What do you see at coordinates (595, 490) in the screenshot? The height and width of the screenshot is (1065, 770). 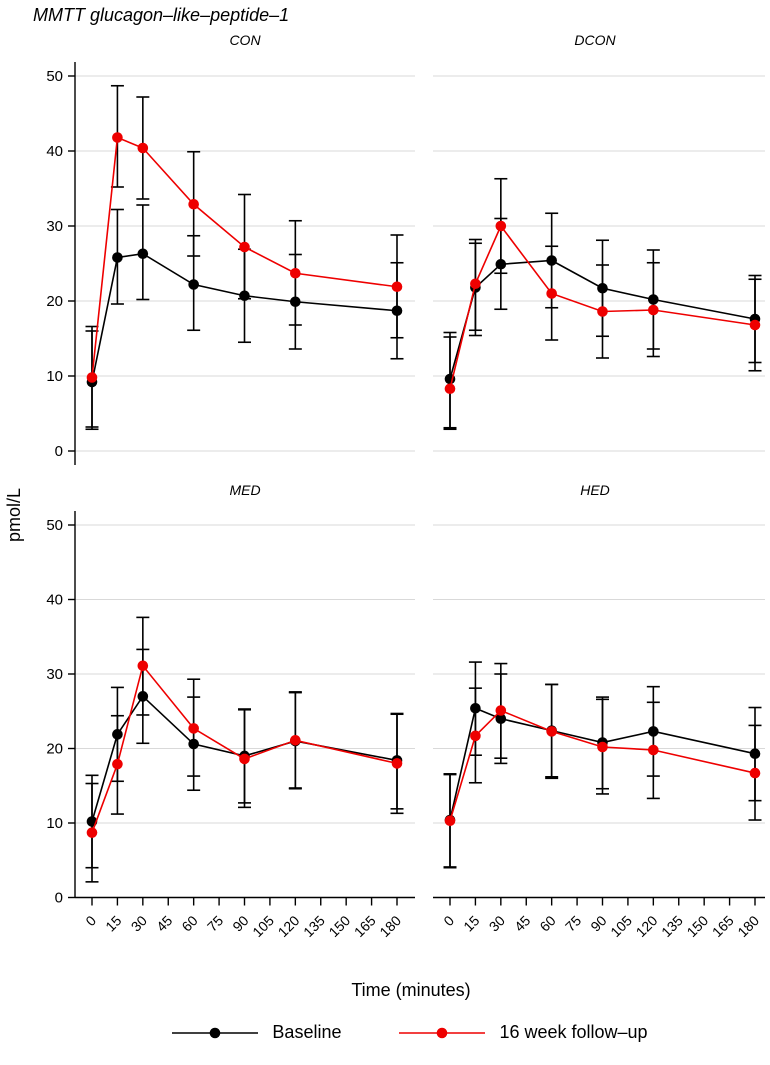 I see `panel-title-hed: HED` at bounding box center [595, 490].